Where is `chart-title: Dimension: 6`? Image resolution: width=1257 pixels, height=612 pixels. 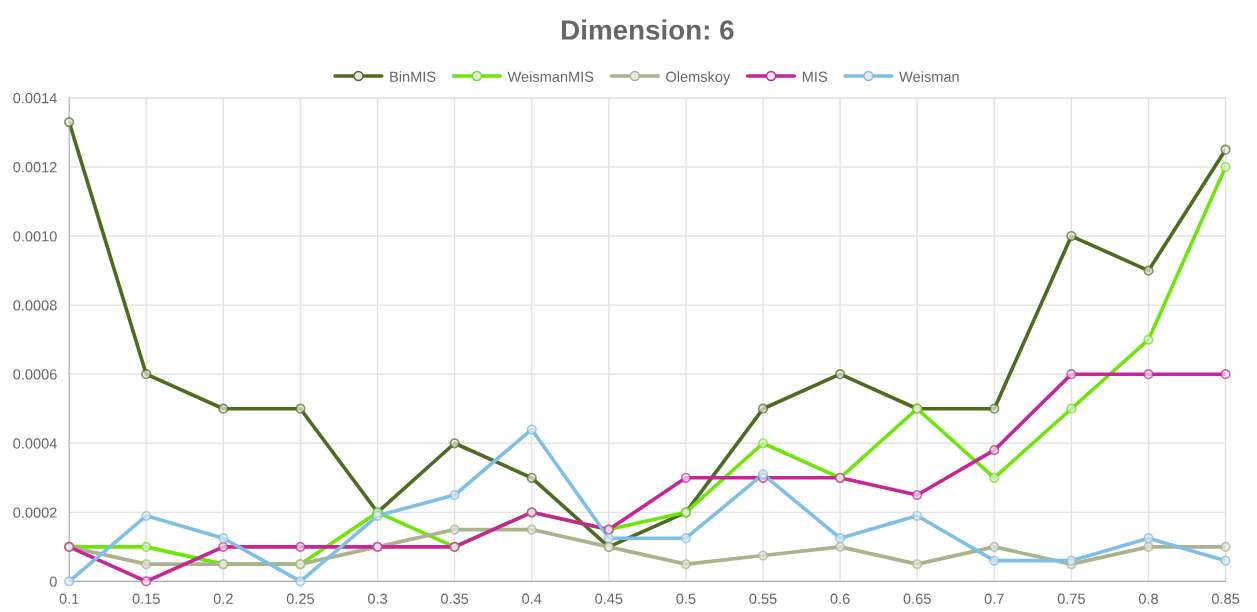
chart-title: Dimension: 6 is located at coordinates (648, 29).